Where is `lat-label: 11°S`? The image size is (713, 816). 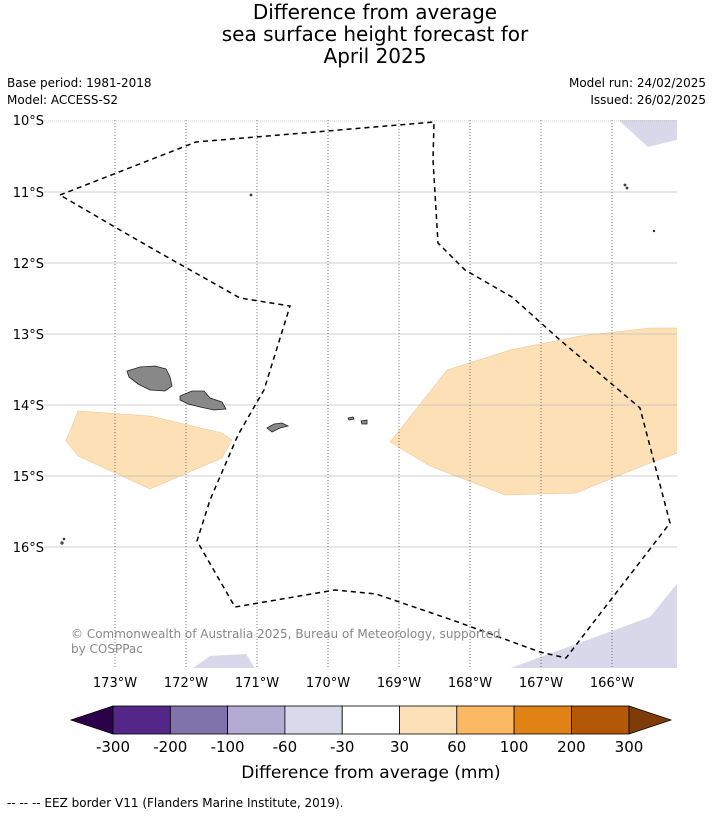
lat-label: 11°S is located at coordinates (28, 193).